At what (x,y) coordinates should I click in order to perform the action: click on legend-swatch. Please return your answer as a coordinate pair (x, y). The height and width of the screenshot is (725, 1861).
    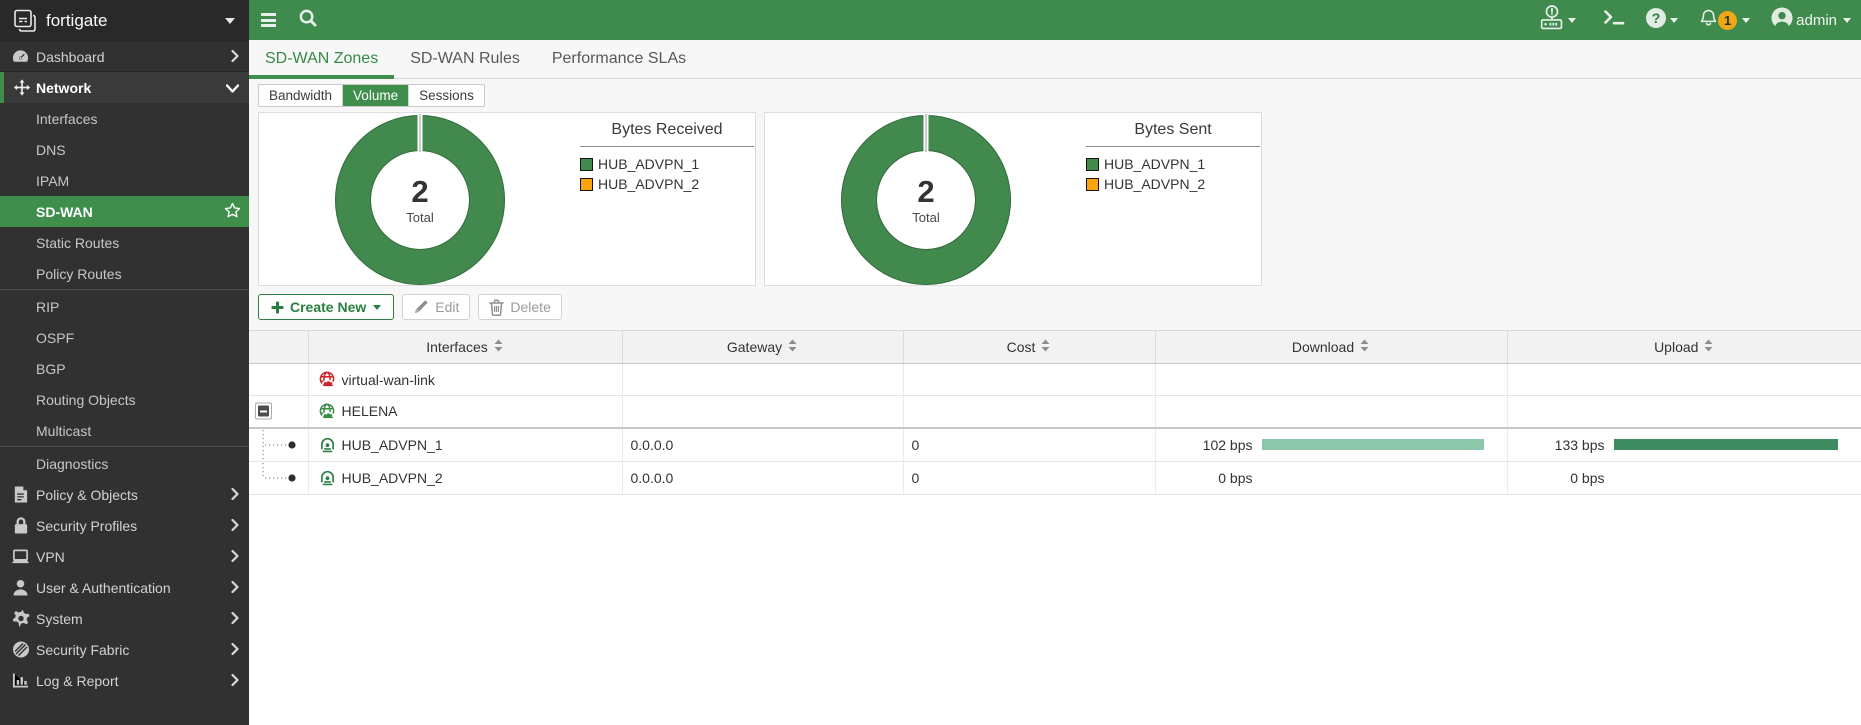
    Looking at the image, I should click on (1092, 164).